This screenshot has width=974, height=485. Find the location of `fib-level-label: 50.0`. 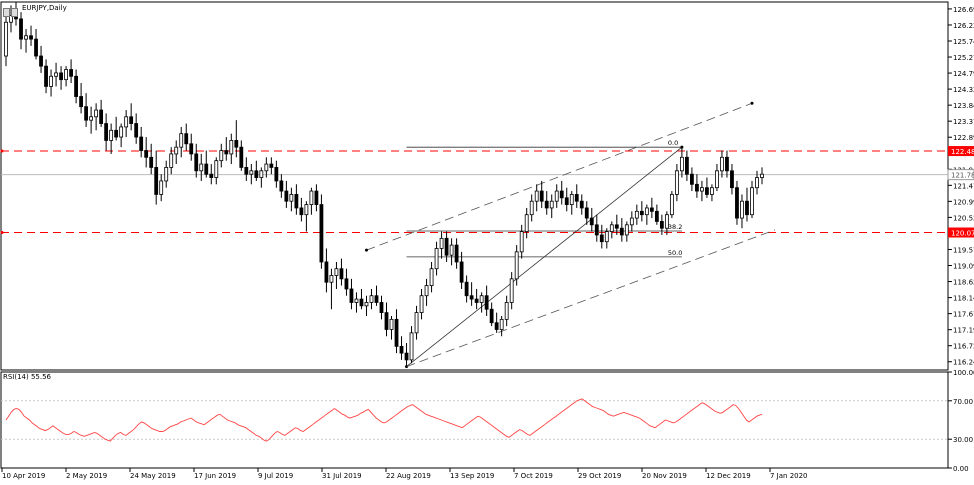

fib-level-label: 50.0 is located at coordinates (675, 253).